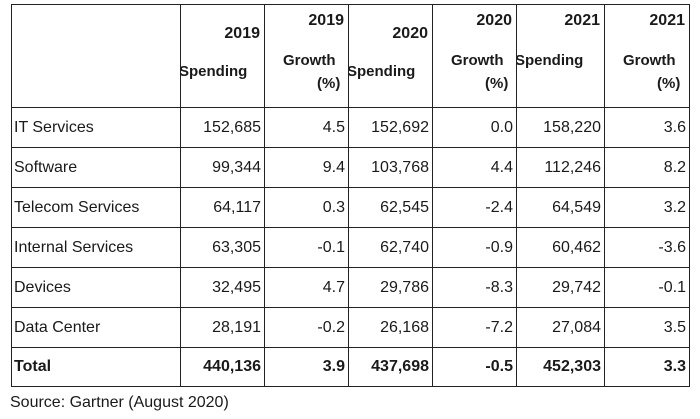 Image resolution: width=700 pixels, height=419 pixels. Describe the element at coordinates (96, 56) in the screenshot. I see `header-category-cell` at that location.